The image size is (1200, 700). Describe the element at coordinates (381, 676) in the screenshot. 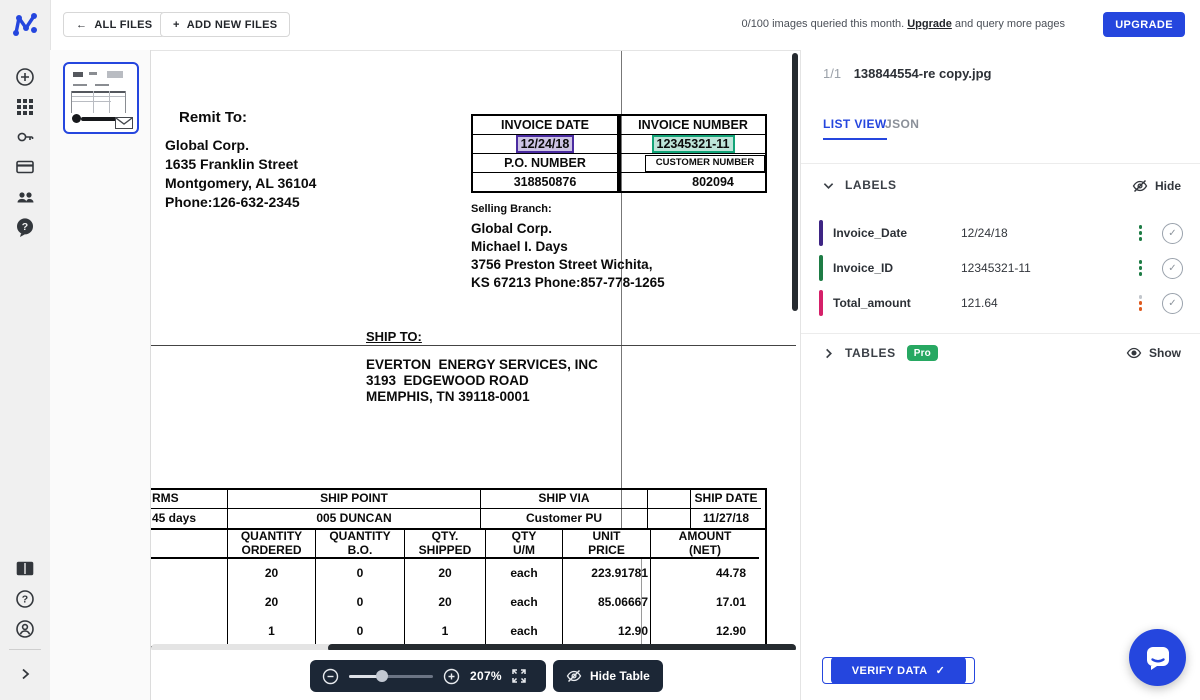

I see `zoom-slider-handle` at that location.